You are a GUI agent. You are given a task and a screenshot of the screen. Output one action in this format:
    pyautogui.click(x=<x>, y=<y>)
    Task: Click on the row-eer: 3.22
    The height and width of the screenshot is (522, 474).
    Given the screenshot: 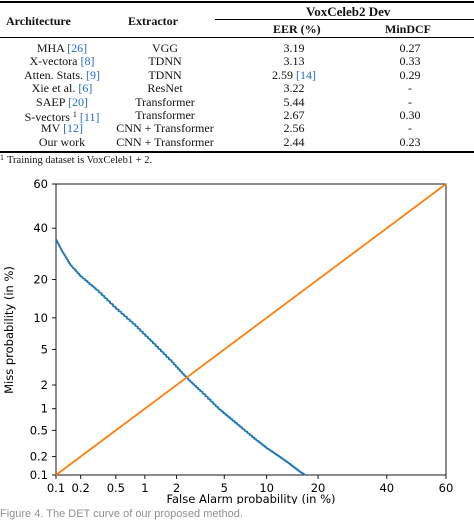 What is the action you would take?
    pyautogui.click(x=294, y=88)
    